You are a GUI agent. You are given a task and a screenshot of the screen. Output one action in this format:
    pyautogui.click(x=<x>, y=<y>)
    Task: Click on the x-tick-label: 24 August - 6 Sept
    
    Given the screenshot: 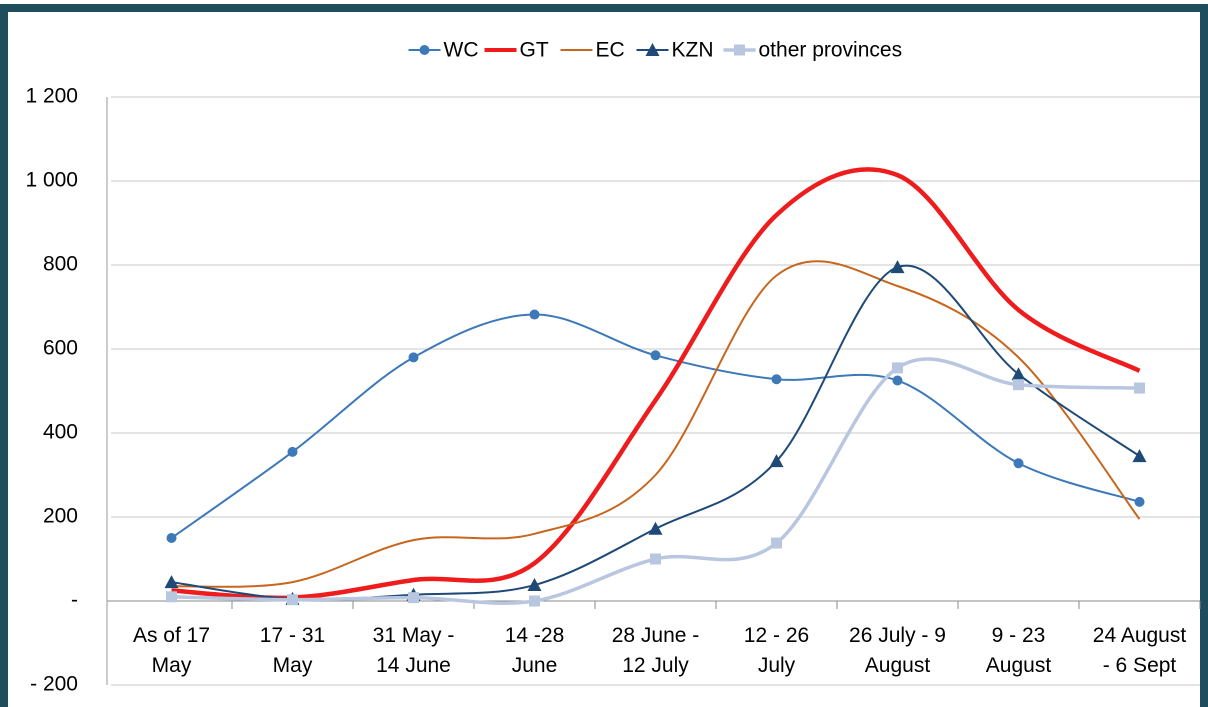 What is the action you would take?
    pyautogui.click(x=1139, y=650)
    